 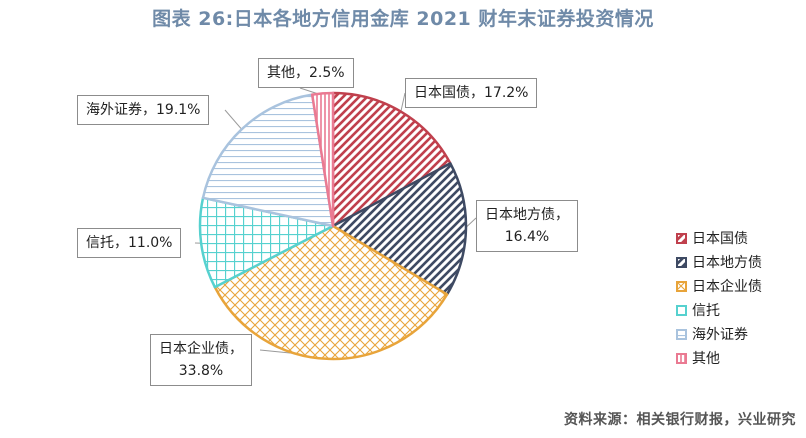 I want to click on legend-item-2: 日本企业债, so click(x=719, y=286).